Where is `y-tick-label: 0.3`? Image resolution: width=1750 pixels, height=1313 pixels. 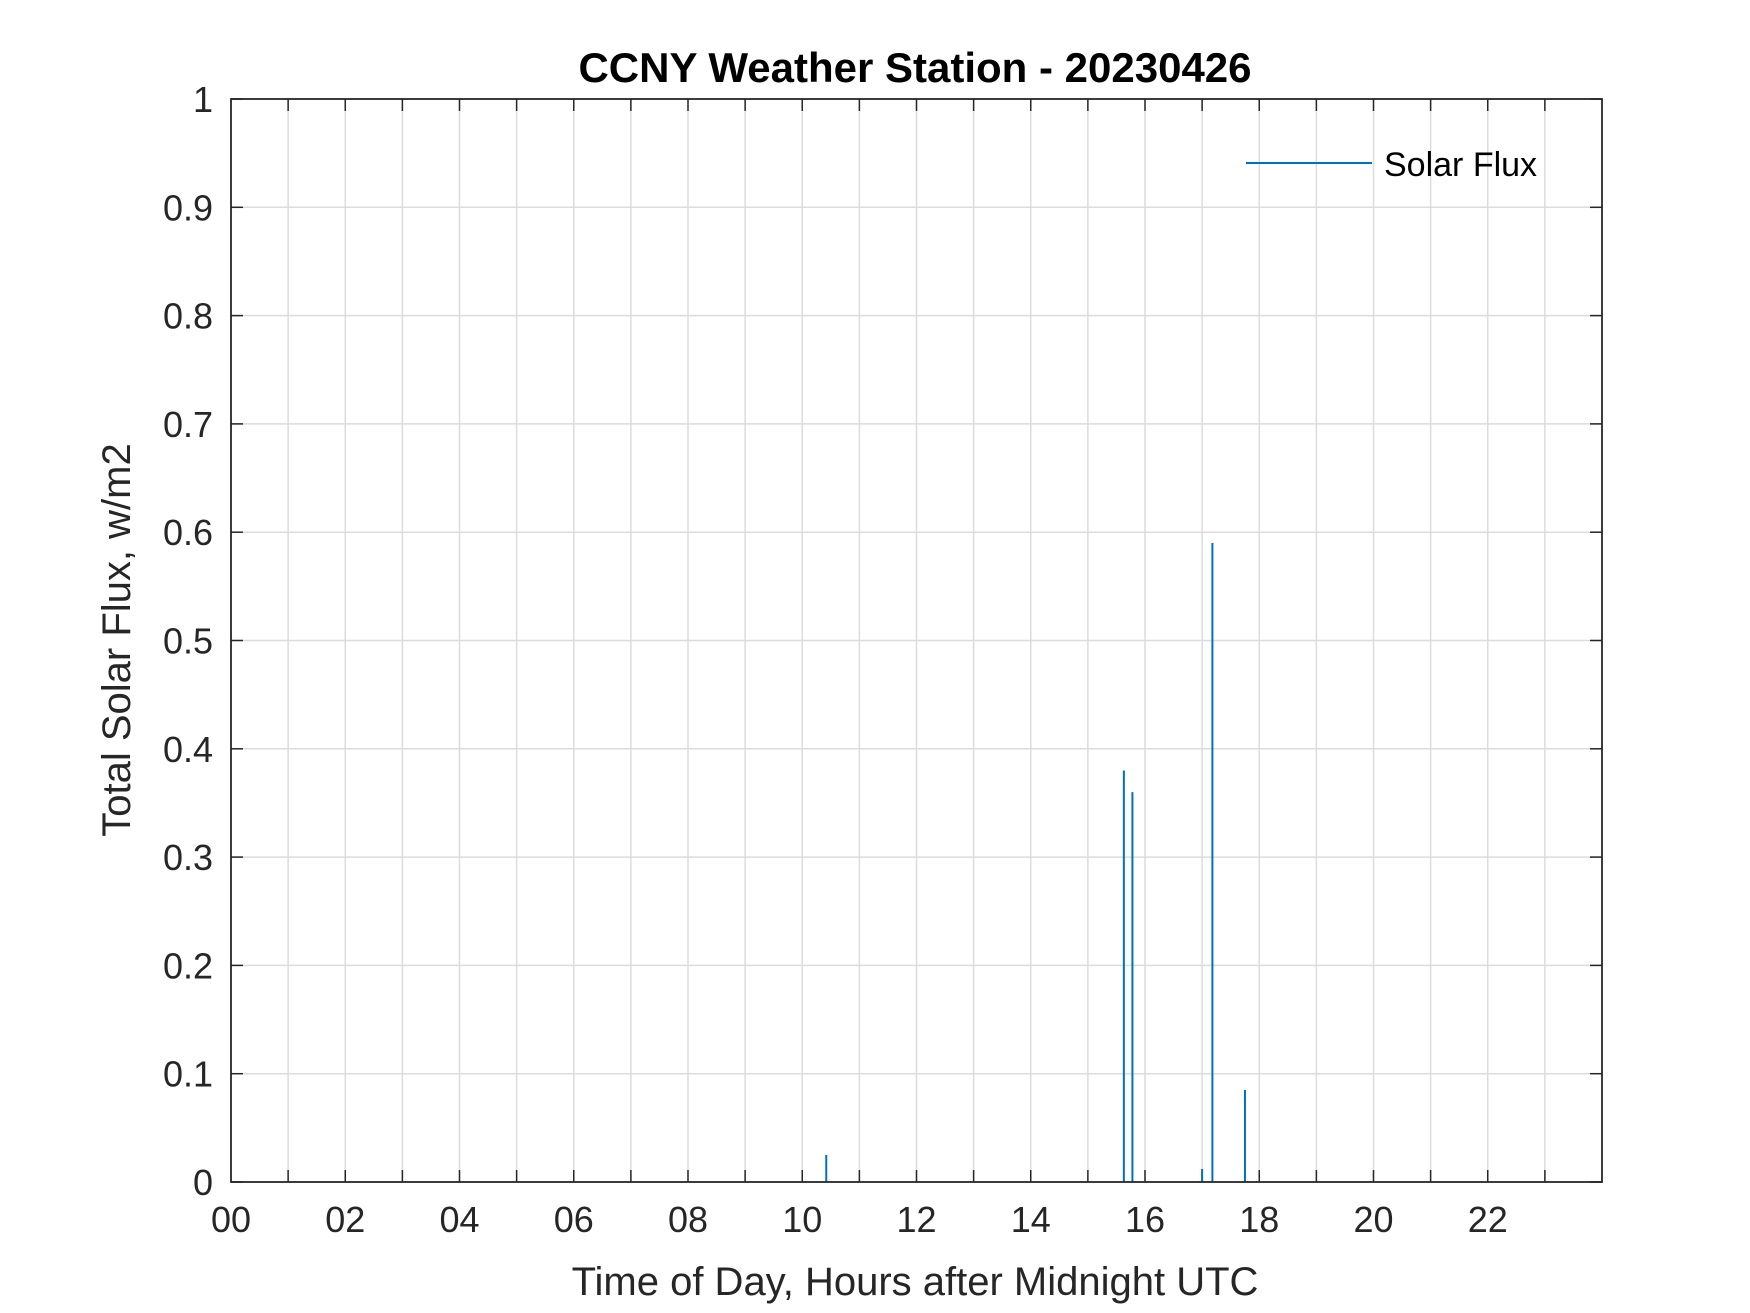
y-tick-label: 0.3 is located at coordinates (188, 857).